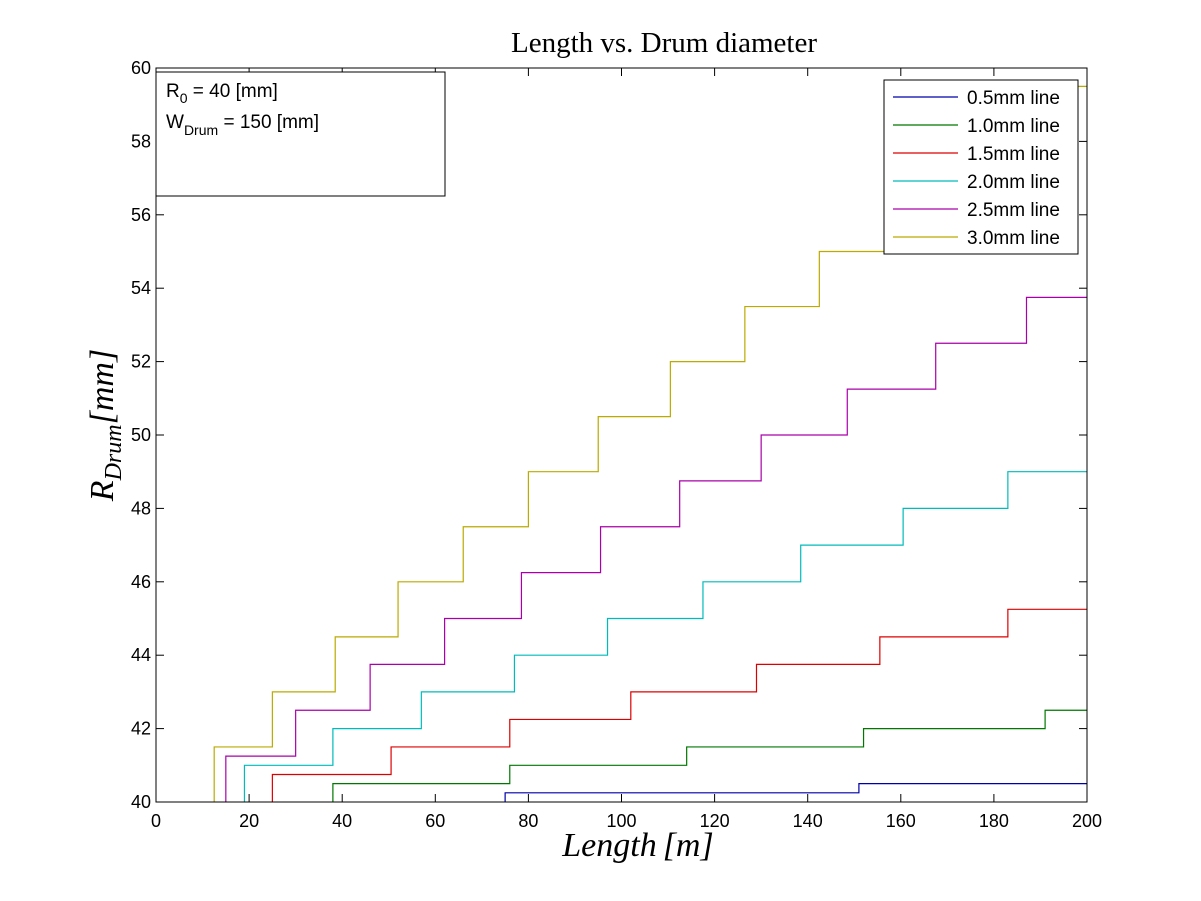  I want to click on legend-label: 1.5mm line, so click(1013, 154).